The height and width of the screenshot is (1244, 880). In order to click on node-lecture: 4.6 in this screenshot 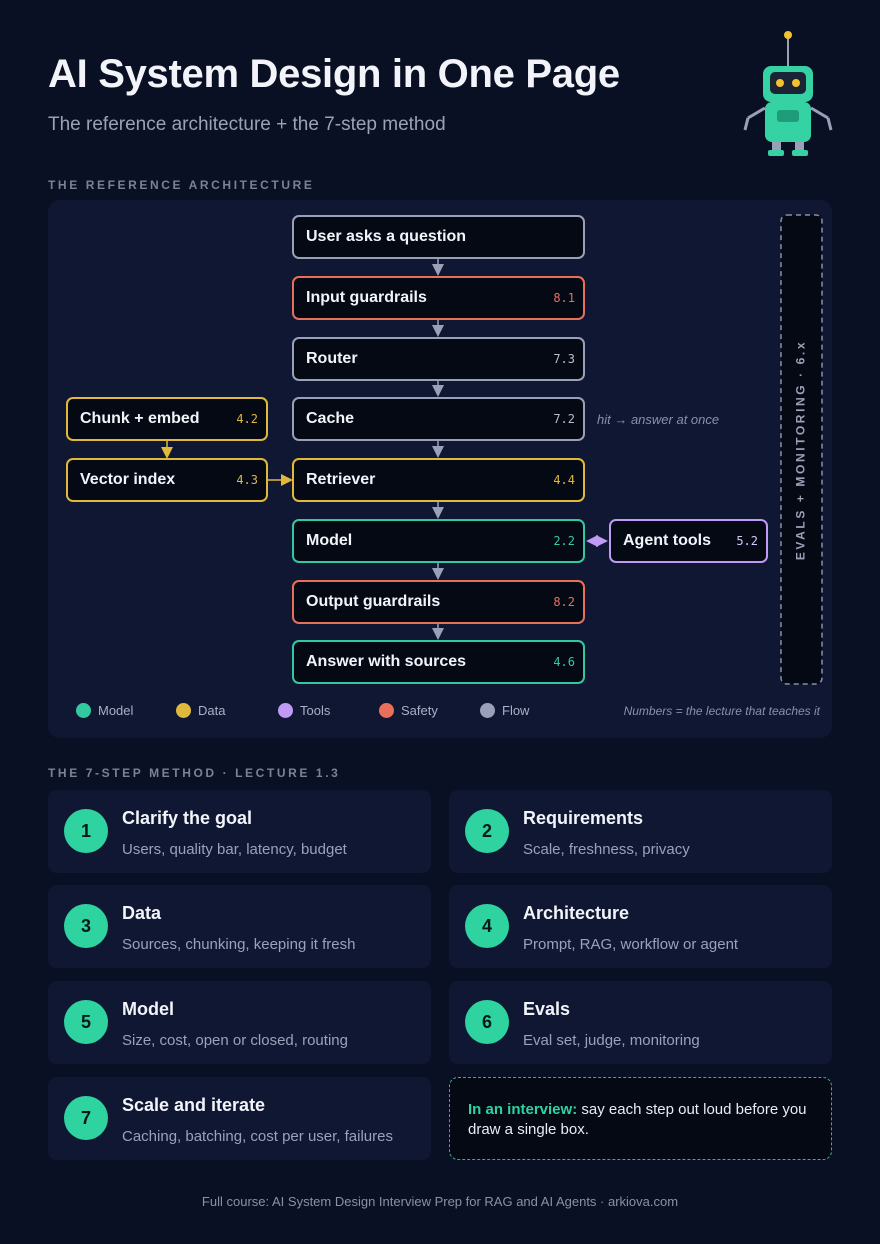, I will do `click(564, 662)`.